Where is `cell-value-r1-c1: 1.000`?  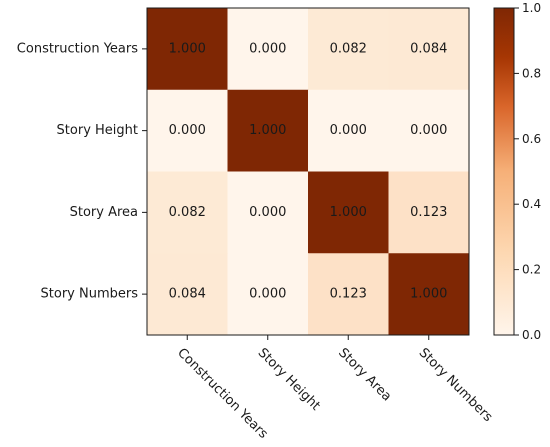
cell-value-r1-c1: 1.000 is located at coordinates (267, 130).